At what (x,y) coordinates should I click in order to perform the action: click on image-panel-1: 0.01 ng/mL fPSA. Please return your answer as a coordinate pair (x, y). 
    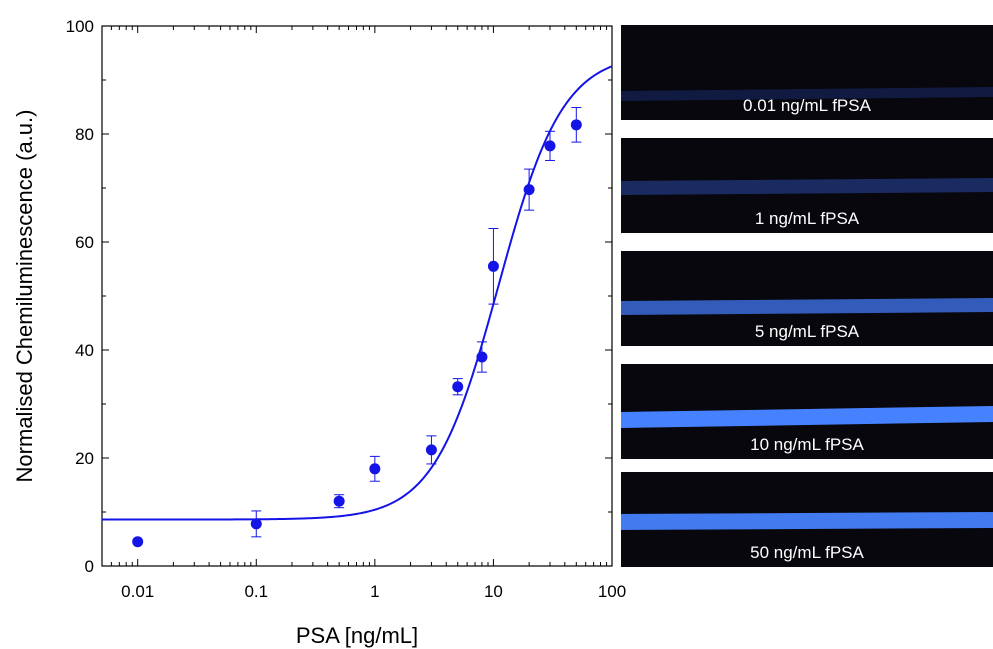
    Looking at the image, I should click on (807, 72).